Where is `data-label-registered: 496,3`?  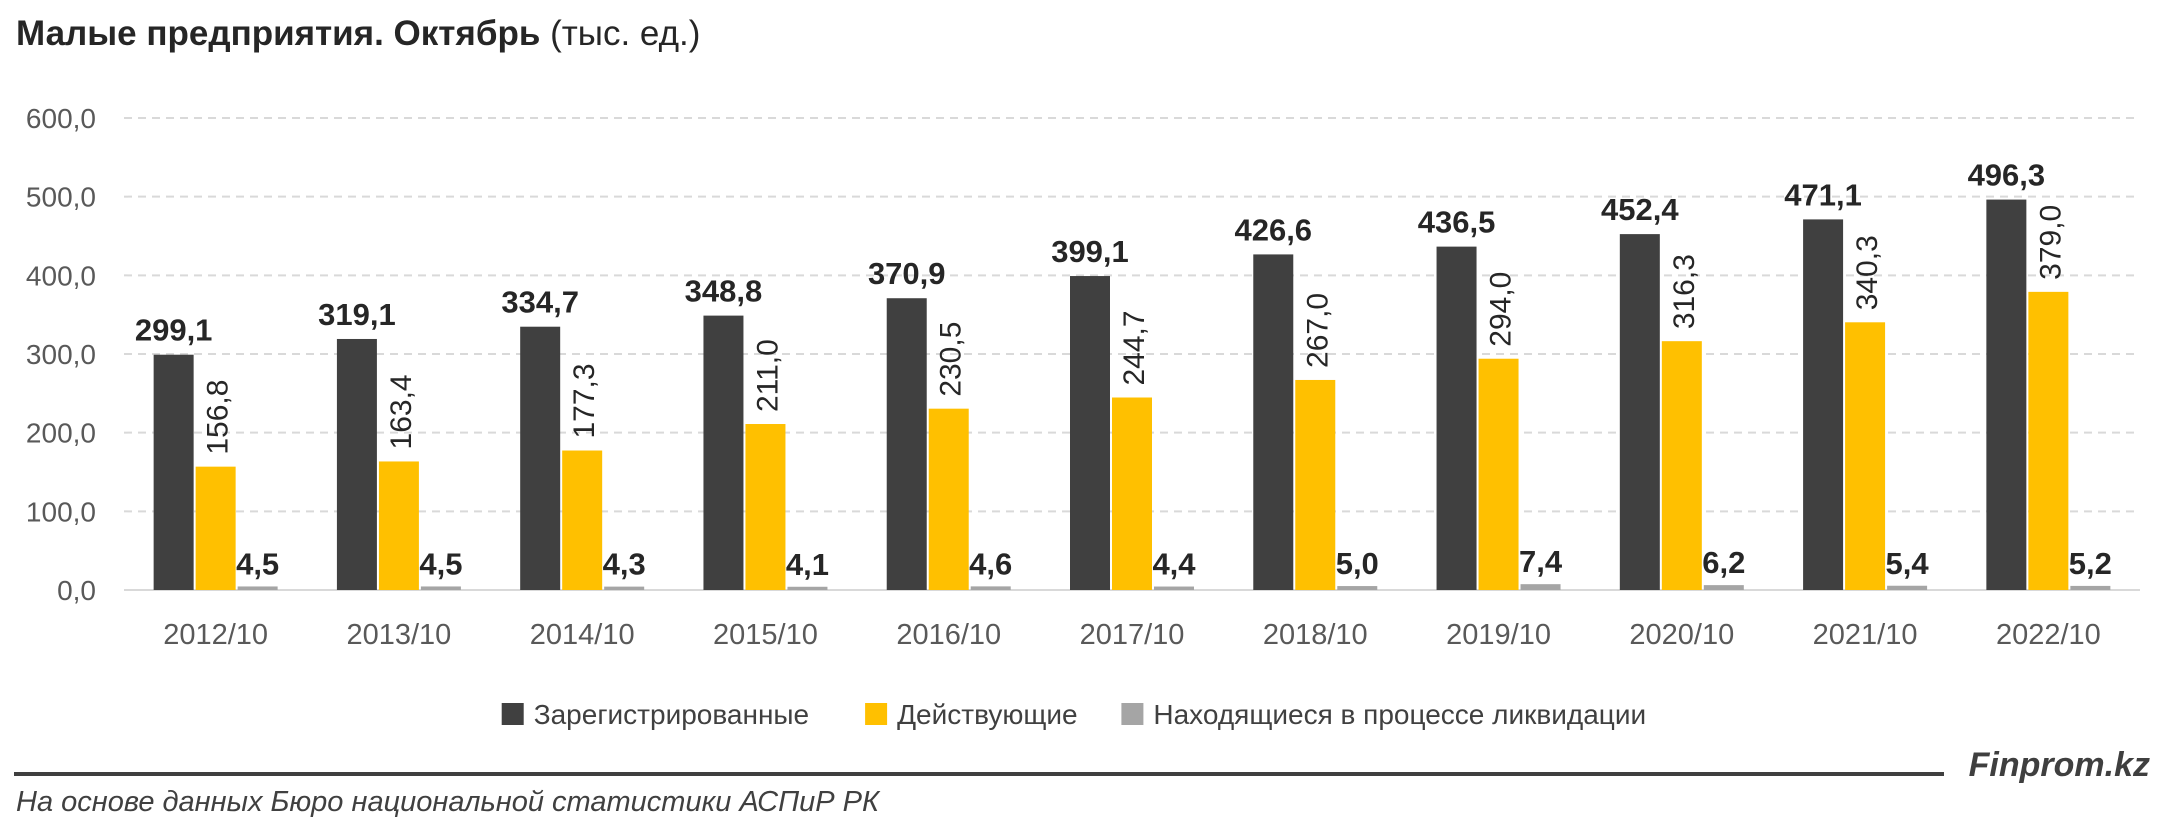 data-label-registered: 496,3 is located at coordinates (2007, 175).